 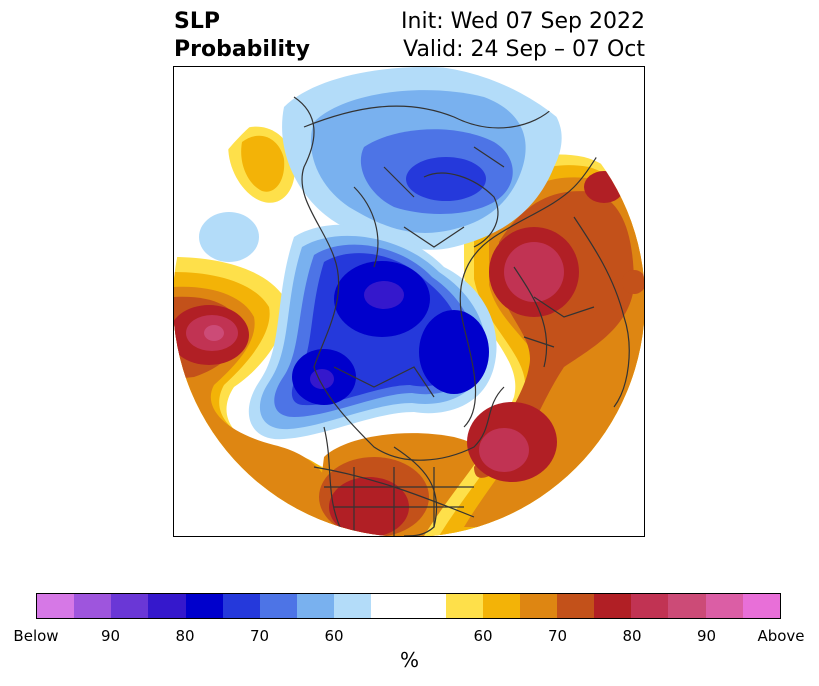 I want to click on above-normal-atlantic-europe, so click(x=534, y=345).